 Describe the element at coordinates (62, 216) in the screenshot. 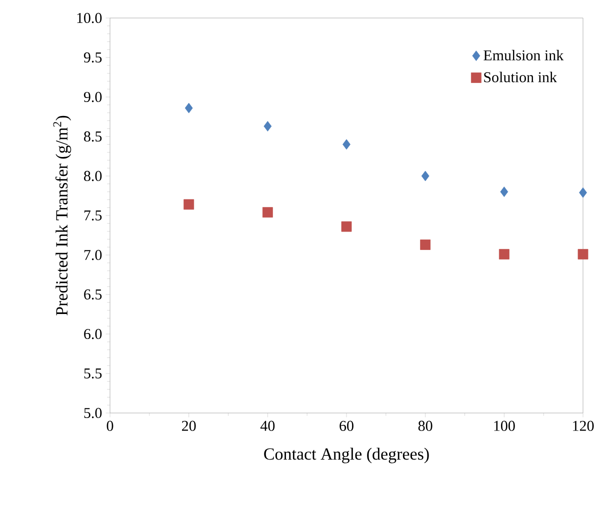

I see `y-axis-title: Predicted Ink Transfer (g/m$^{2}$)` at that location.